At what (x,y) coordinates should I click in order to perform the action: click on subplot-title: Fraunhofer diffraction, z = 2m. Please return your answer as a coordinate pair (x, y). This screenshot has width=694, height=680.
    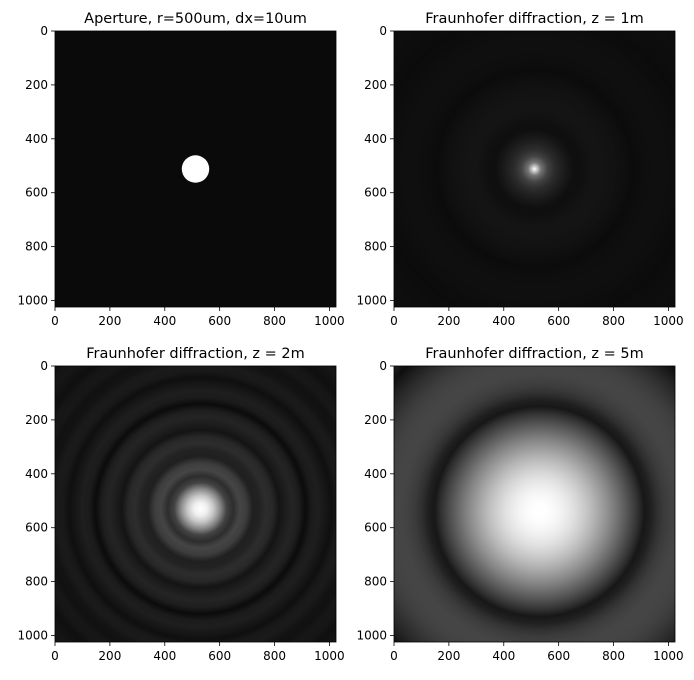
    Looking at the image, I should click on (195, 354).